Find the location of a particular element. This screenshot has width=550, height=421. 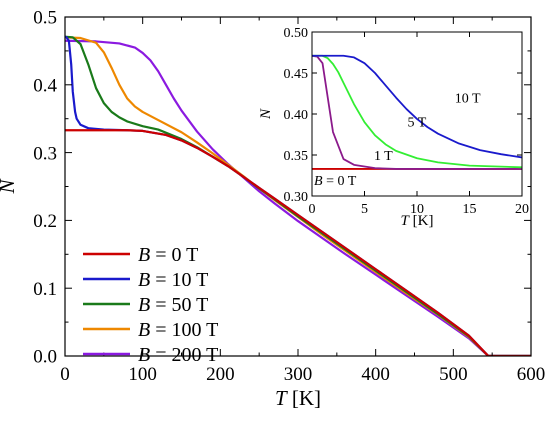

main-x-axis-title: T [K] is located at coordinates (298, 398).